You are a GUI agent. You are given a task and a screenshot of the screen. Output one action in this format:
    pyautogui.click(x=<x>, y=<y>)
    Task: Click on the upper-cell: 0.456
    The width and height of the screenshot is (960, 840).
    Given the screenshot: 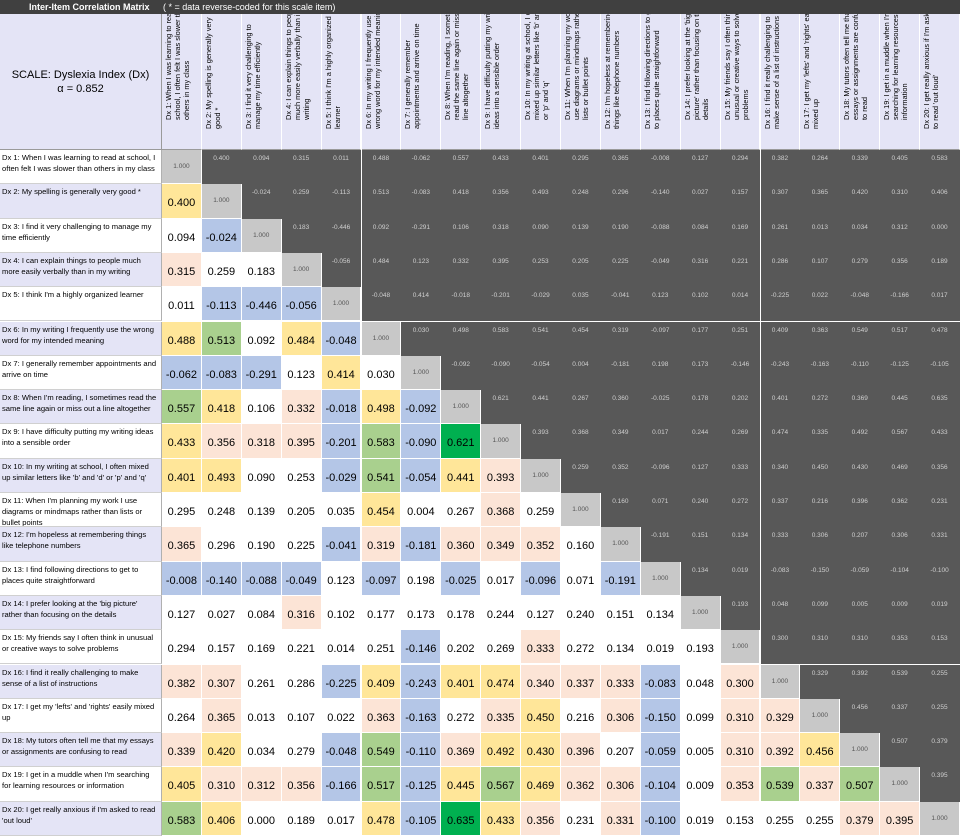 What is the action you would take?
    pyautogui.click(x=860, y=716)
    